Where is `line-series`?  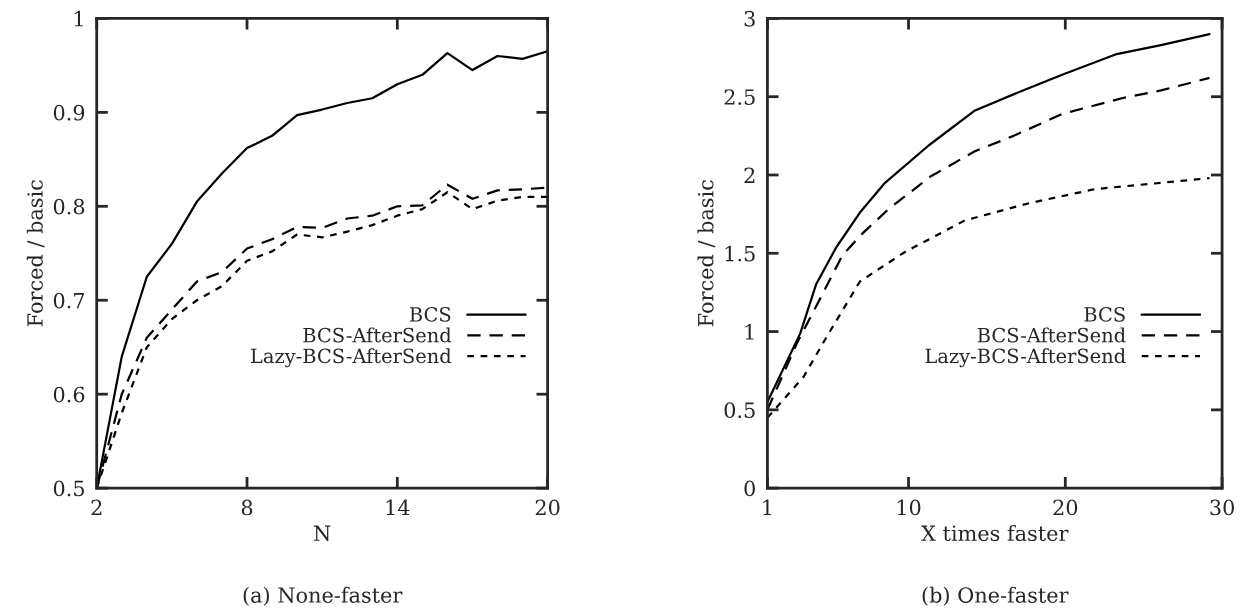
line-series is located at coordinates (989, 298).